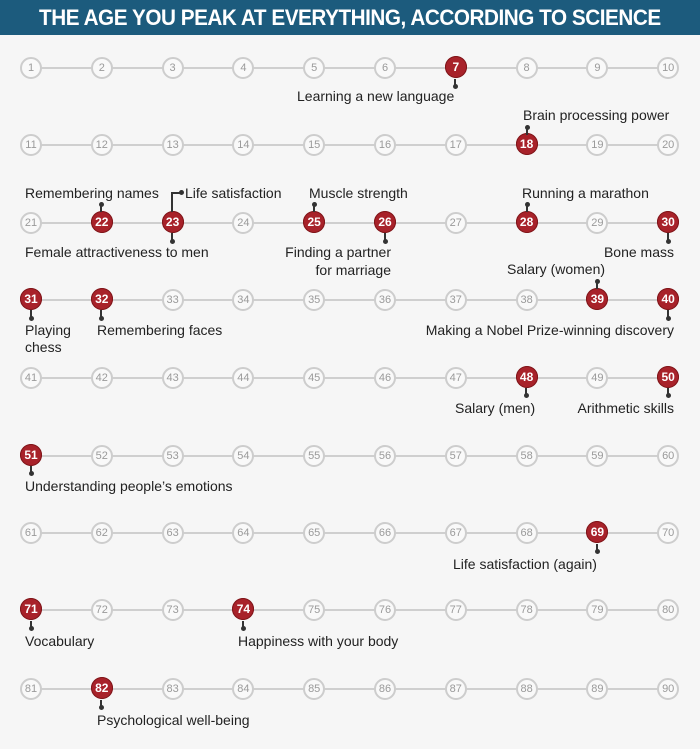 The width and height of the screenshot is (700, 749). I want to click on label-age-32: Remembering faces, so click(160, 330).